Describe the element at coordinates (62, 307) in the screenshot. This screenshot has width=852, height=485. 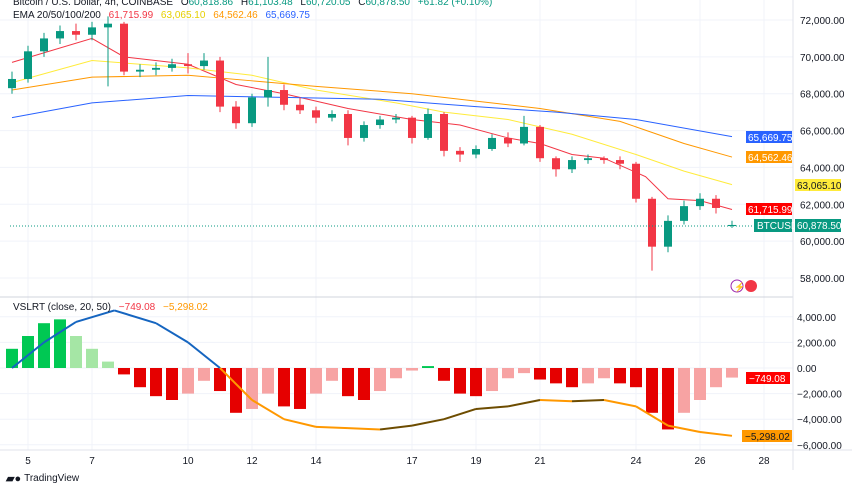
I see `indicator-label: VSLRT (close, 20, 50)` at that location.